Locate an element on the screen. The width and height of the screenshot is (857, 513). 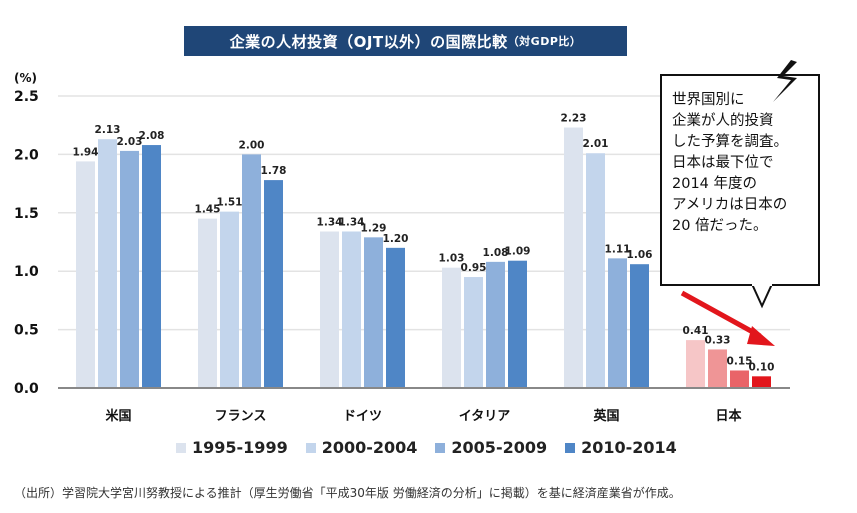
data-label: 0.10 is located at coordinates (762, 367).